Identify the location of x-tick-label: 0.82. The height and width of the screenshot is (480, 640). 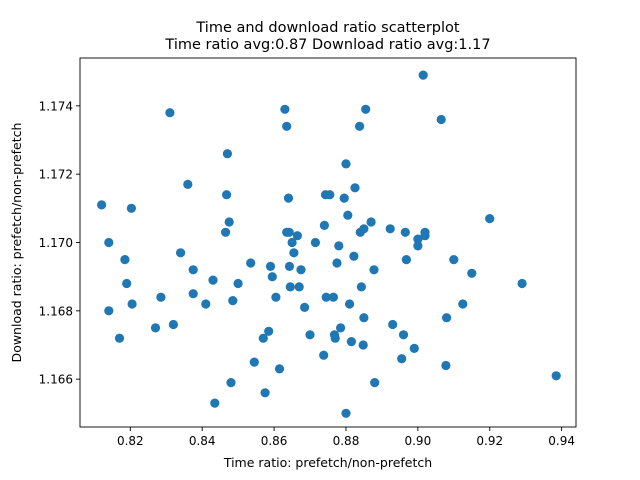
(130, 441).